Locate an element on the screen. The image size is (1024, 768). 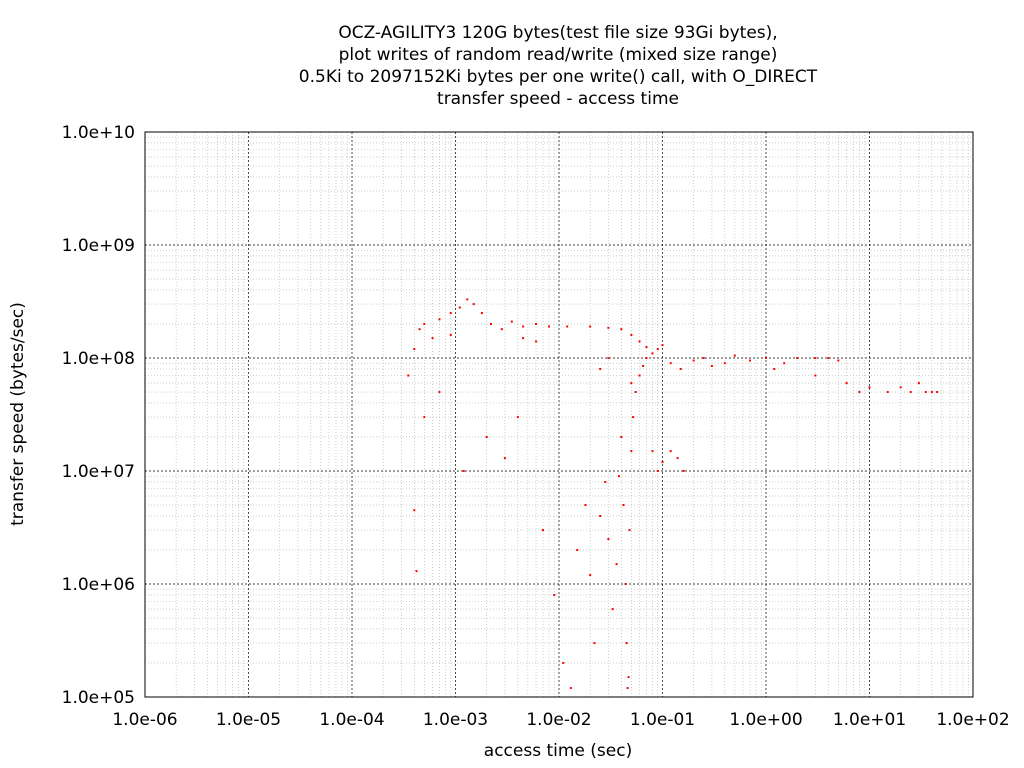
x-tick-label: 1.0e-06 is located at coordinates (144, 720).